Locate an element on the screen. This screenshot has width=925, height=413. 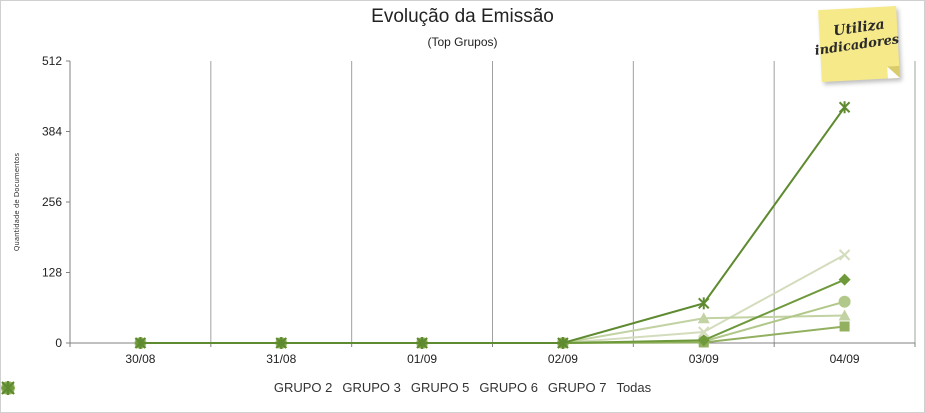
chart-legend: GRUPO 2 GRUPO 3 GRUPO 5 GRUPO 6 GRUPO 7 Todas is located at coordinates (462, 387).